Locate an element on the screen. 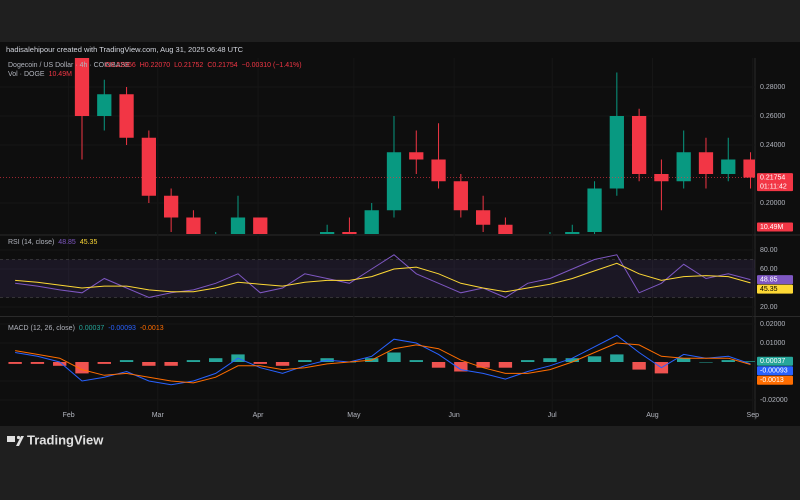  pane-title: MACD (12, 26, close) is located at coordinates (41, 328).